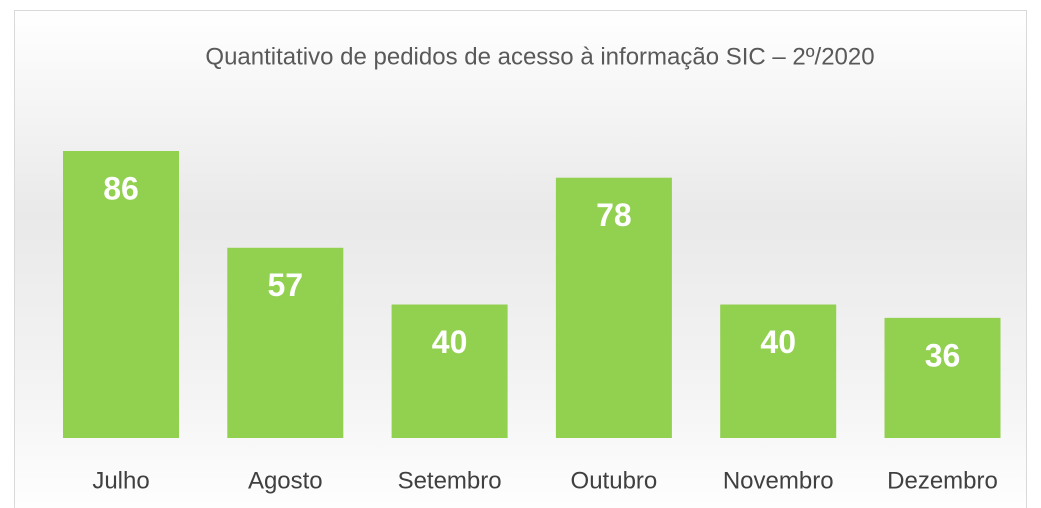 Image resolution: width=1041 pixels, height=508 pixels. Describe the element at coordinates (943, 355) in the screenshot. I see `value-label: 36` at that location.